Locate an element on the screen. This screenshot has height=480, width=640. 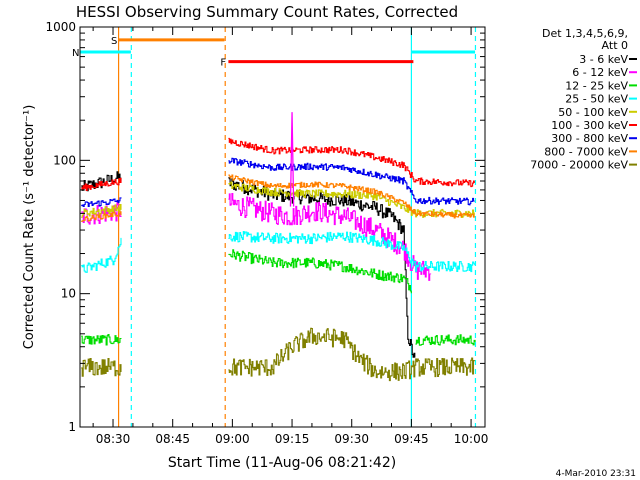
series-800-7000-keV is located at coordinates (278, 198).